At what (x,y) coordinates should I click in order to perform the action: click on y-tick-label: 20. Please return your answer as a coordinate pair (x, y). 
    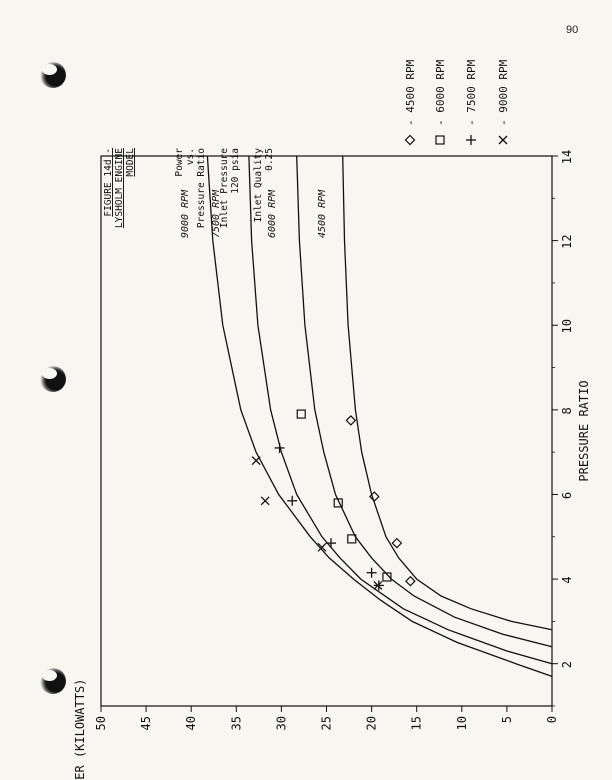
    Looking at the image, I should click on (372, 723).